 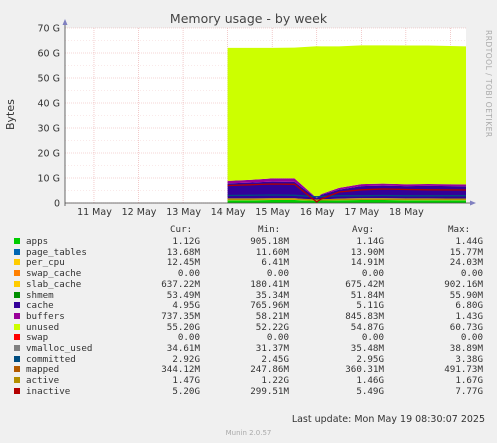 I want to click on legend-label: mapped, so click(x=43, y=370).